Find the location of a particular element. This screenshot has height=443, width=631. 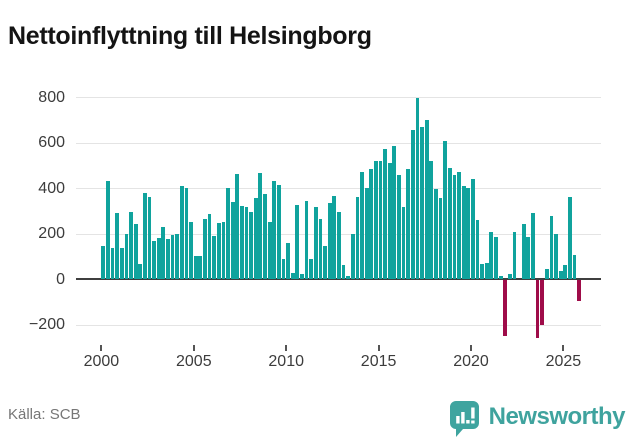

bar-2024-q2 is located at coordinates (551, 247).